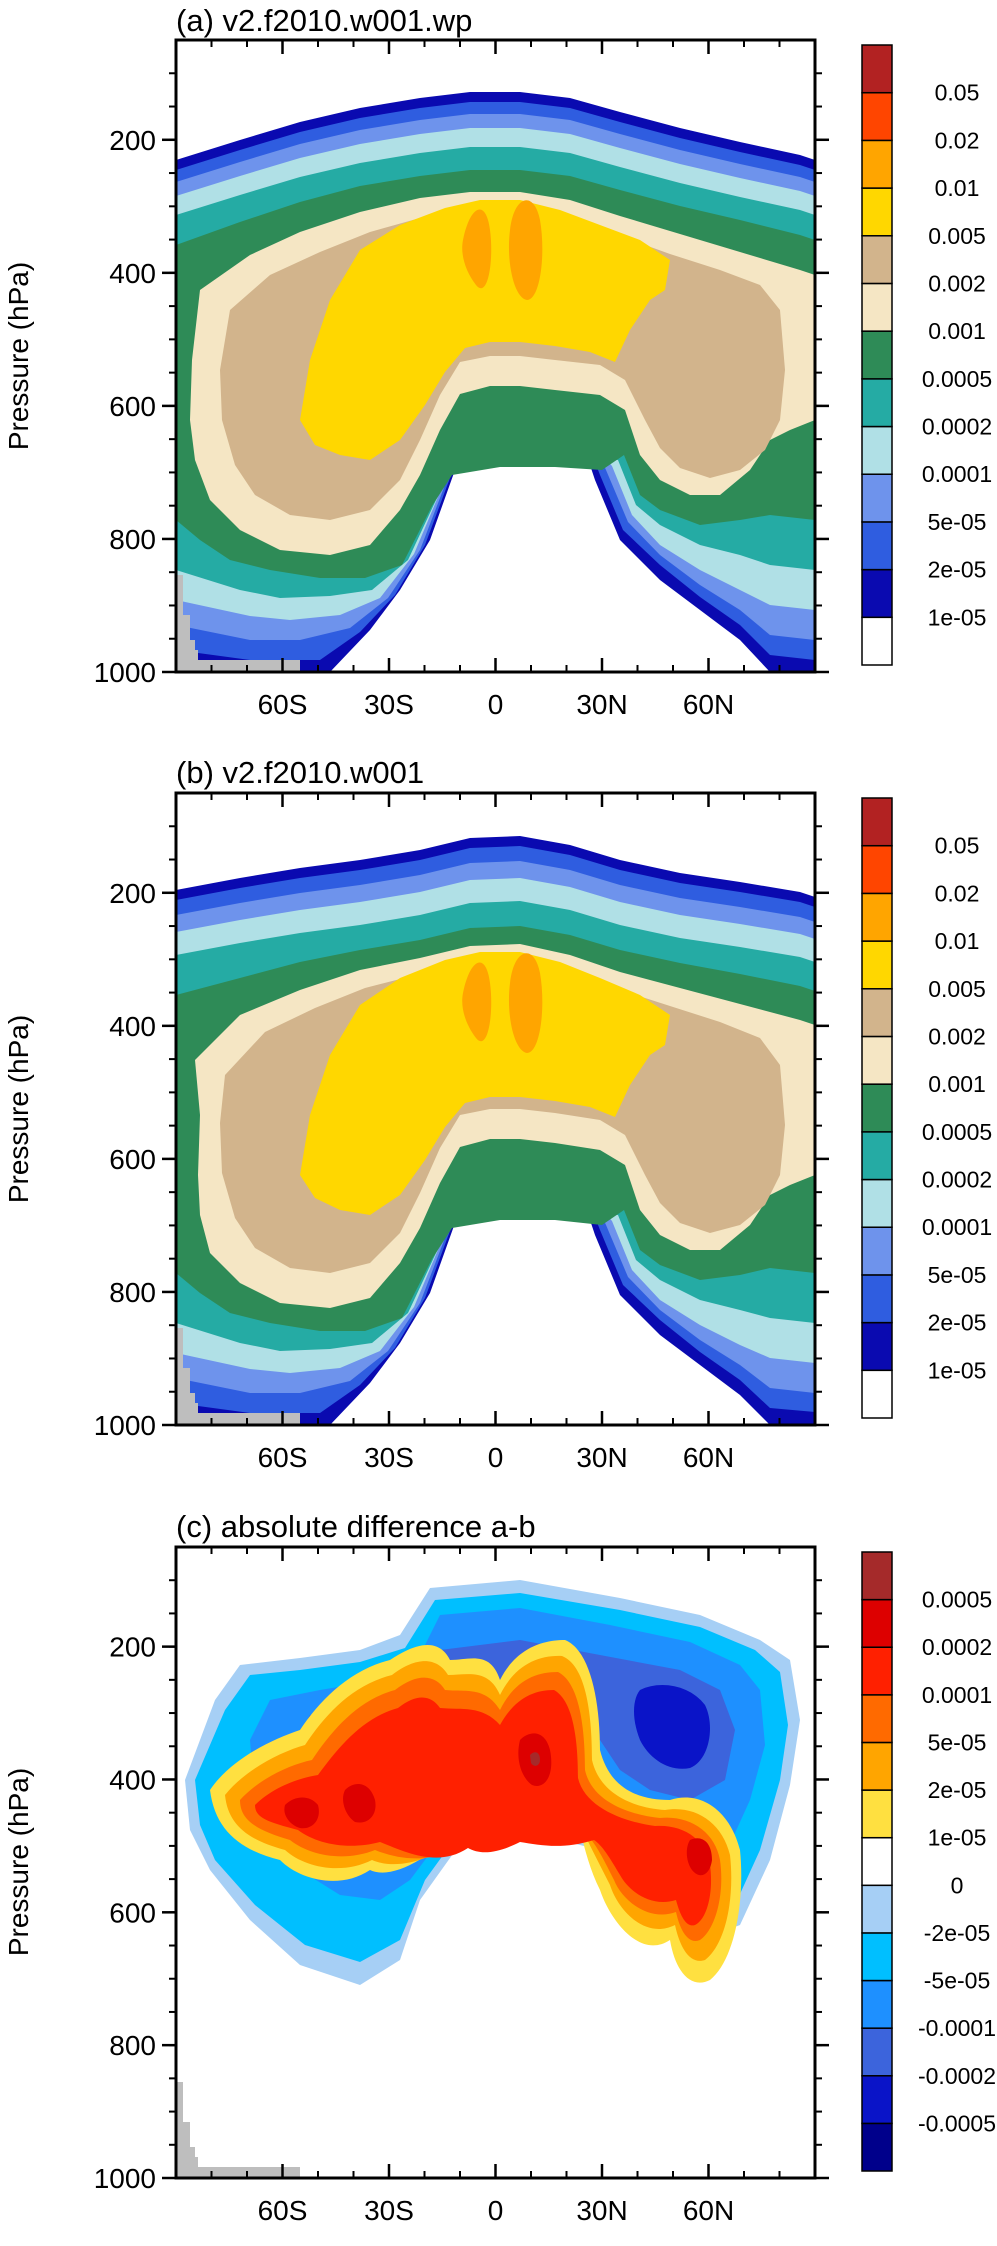 This screenshot has width=997, height=2246. I want to click on c-region-brown, so click(535, 1759).